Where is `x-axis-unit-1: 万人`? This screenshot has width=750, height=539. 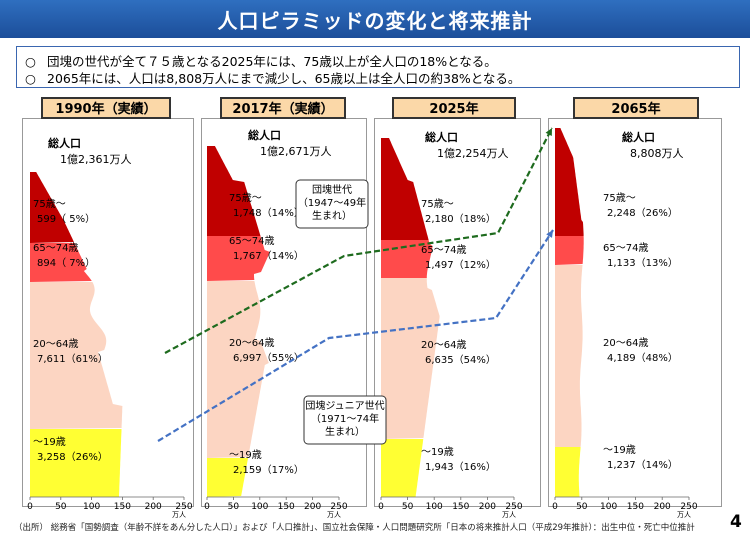 x-axis-unit-1: 万人 is located at coordinates (334, 515).